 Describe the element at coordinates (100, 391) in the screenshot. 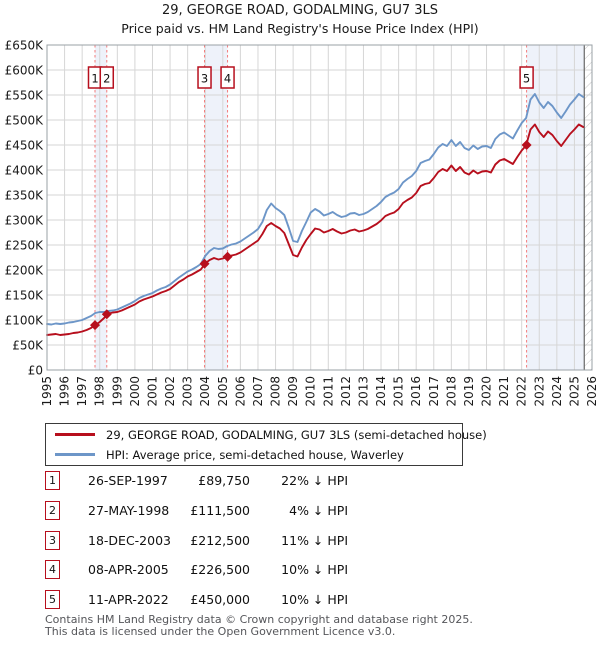

I see `x-label-1998: 1998` at that location.